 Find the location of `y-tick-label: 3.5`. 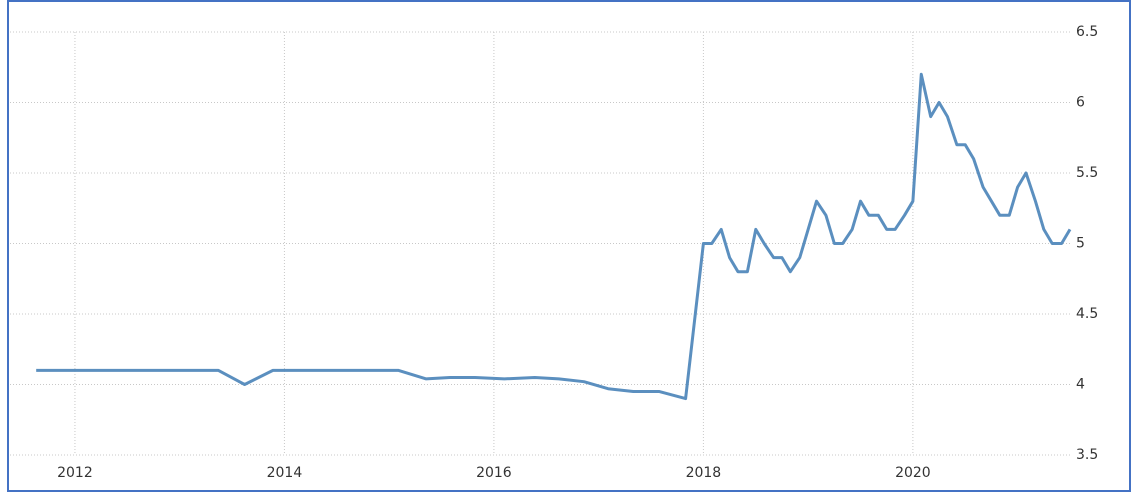

y-tick-label: 3.5 is located at coordinates (1087, 455).